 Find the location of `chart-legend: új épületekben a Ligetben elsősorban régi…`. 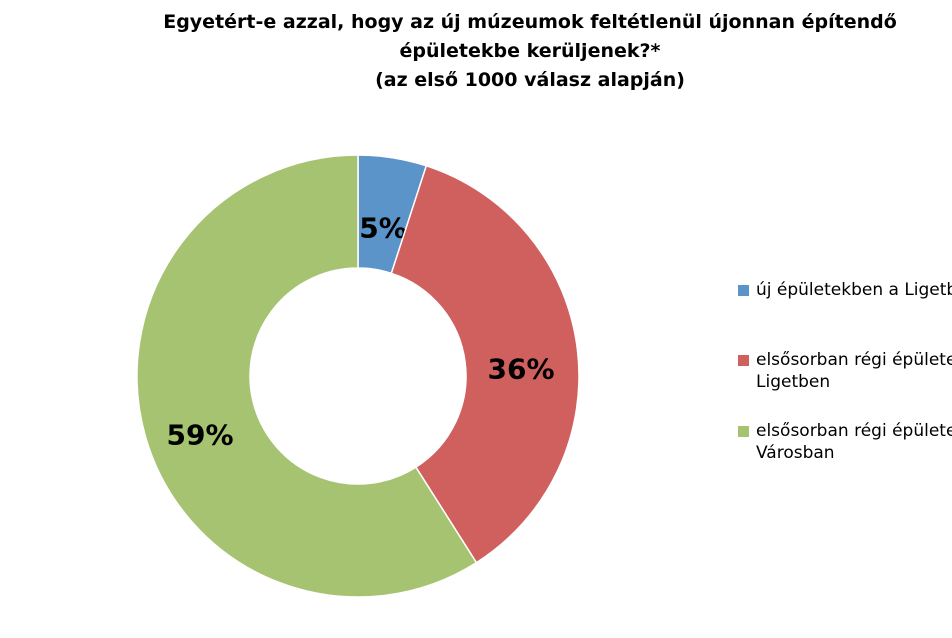

chart-legend: új épületekben a Ligetben elsősorban régi… is located at coordinates (845, 381).